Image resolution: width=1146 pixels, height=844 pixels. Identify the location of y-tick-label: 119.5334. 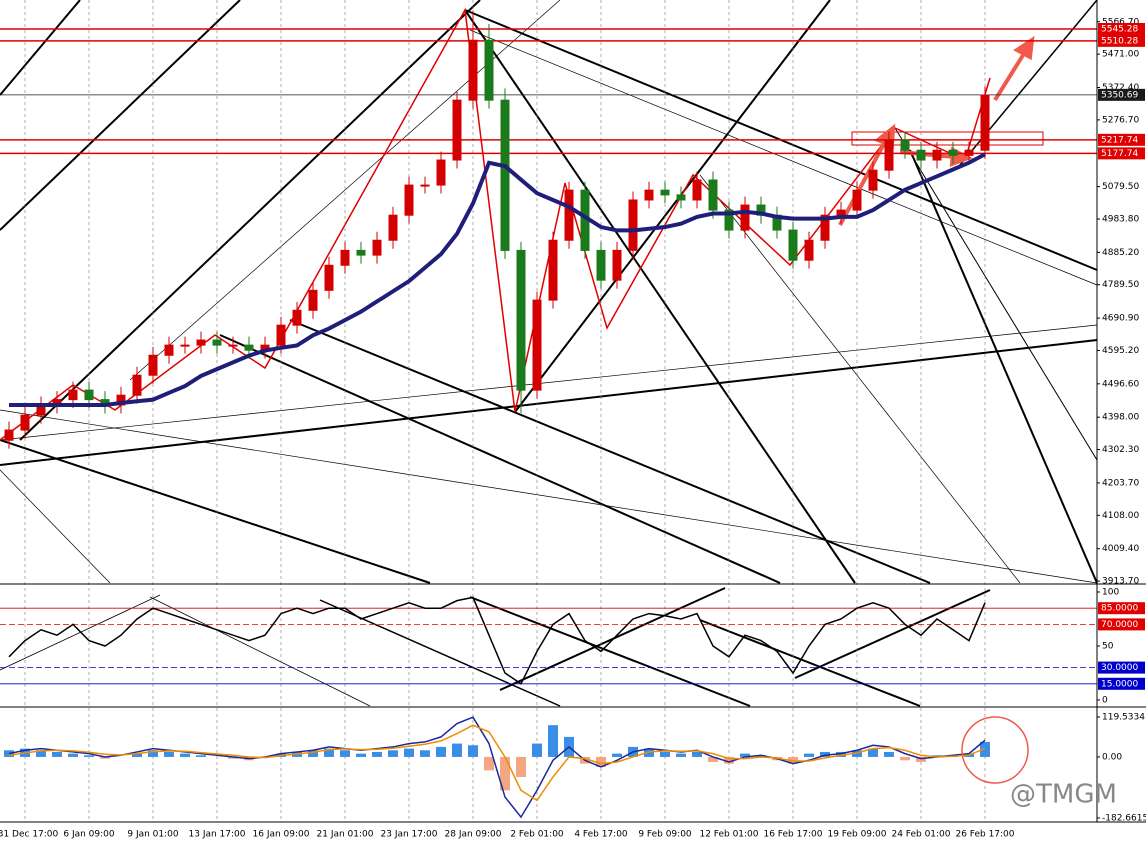
(1123, 718).